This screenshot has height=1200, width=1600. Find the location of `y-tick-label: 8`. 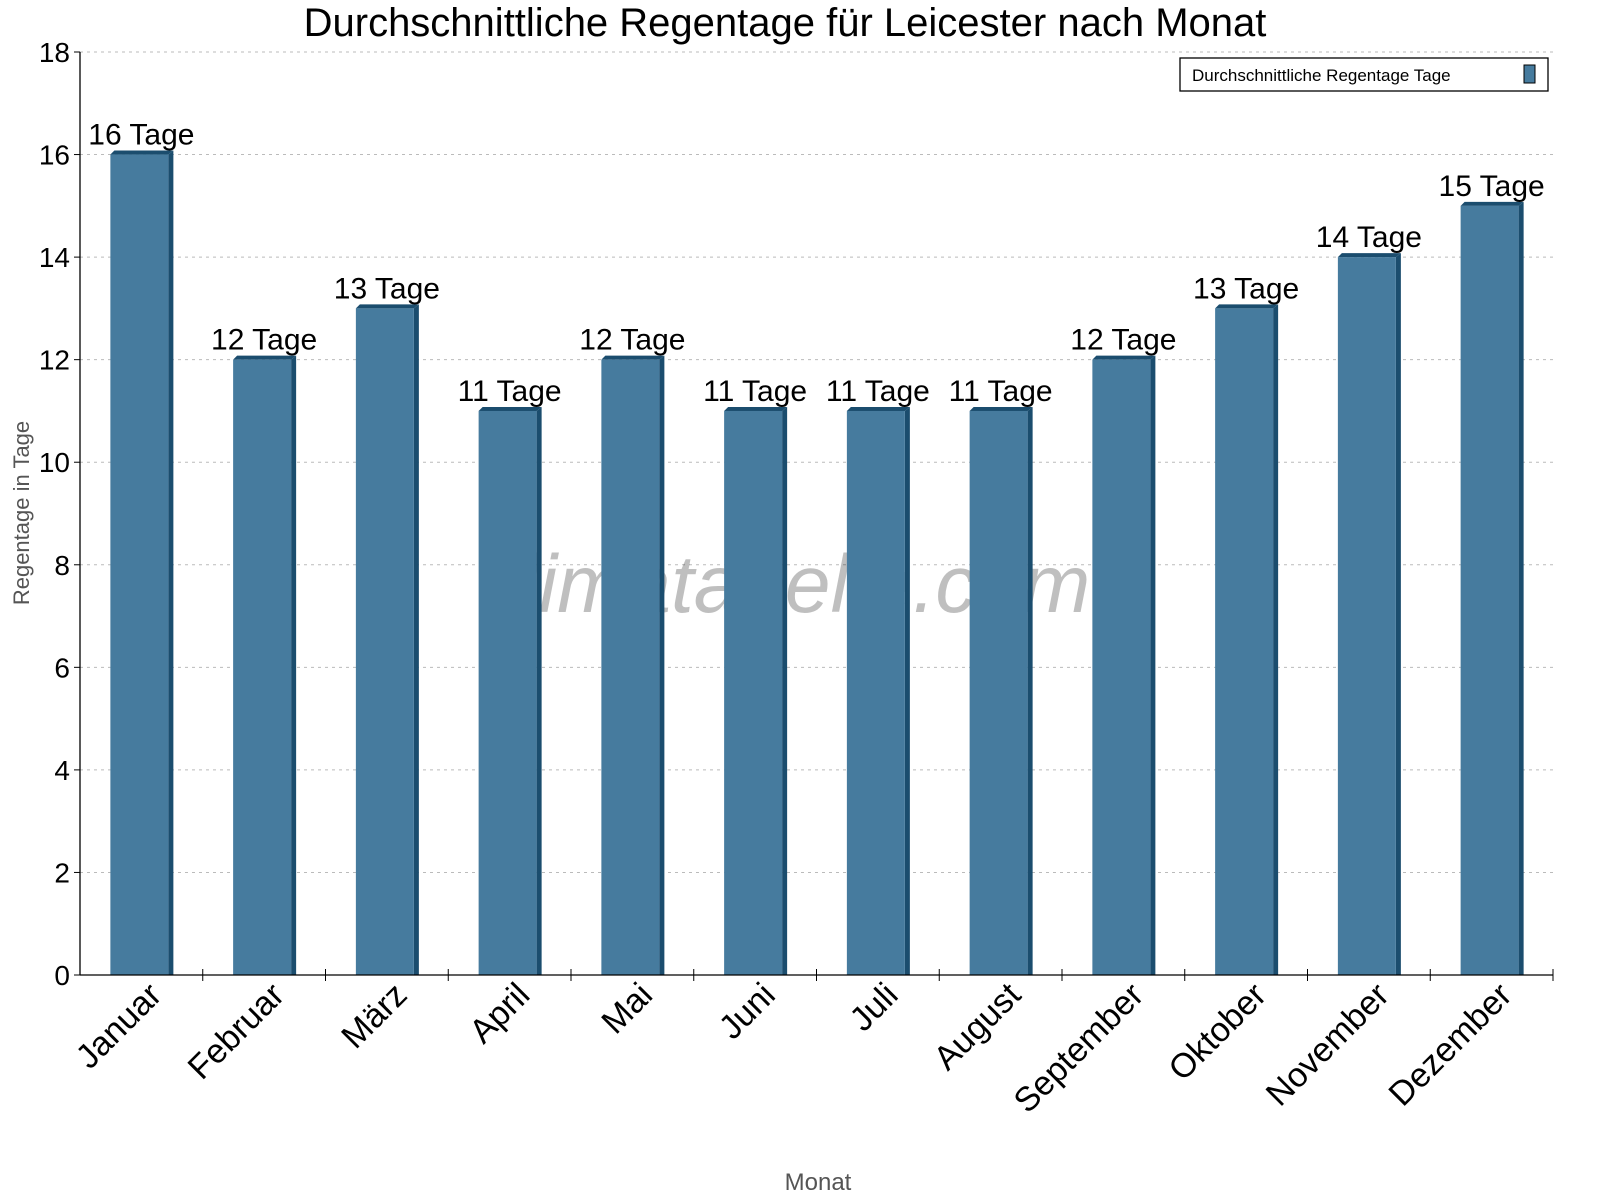

y-tick-label: 8 is located at coordinates (62, 565).